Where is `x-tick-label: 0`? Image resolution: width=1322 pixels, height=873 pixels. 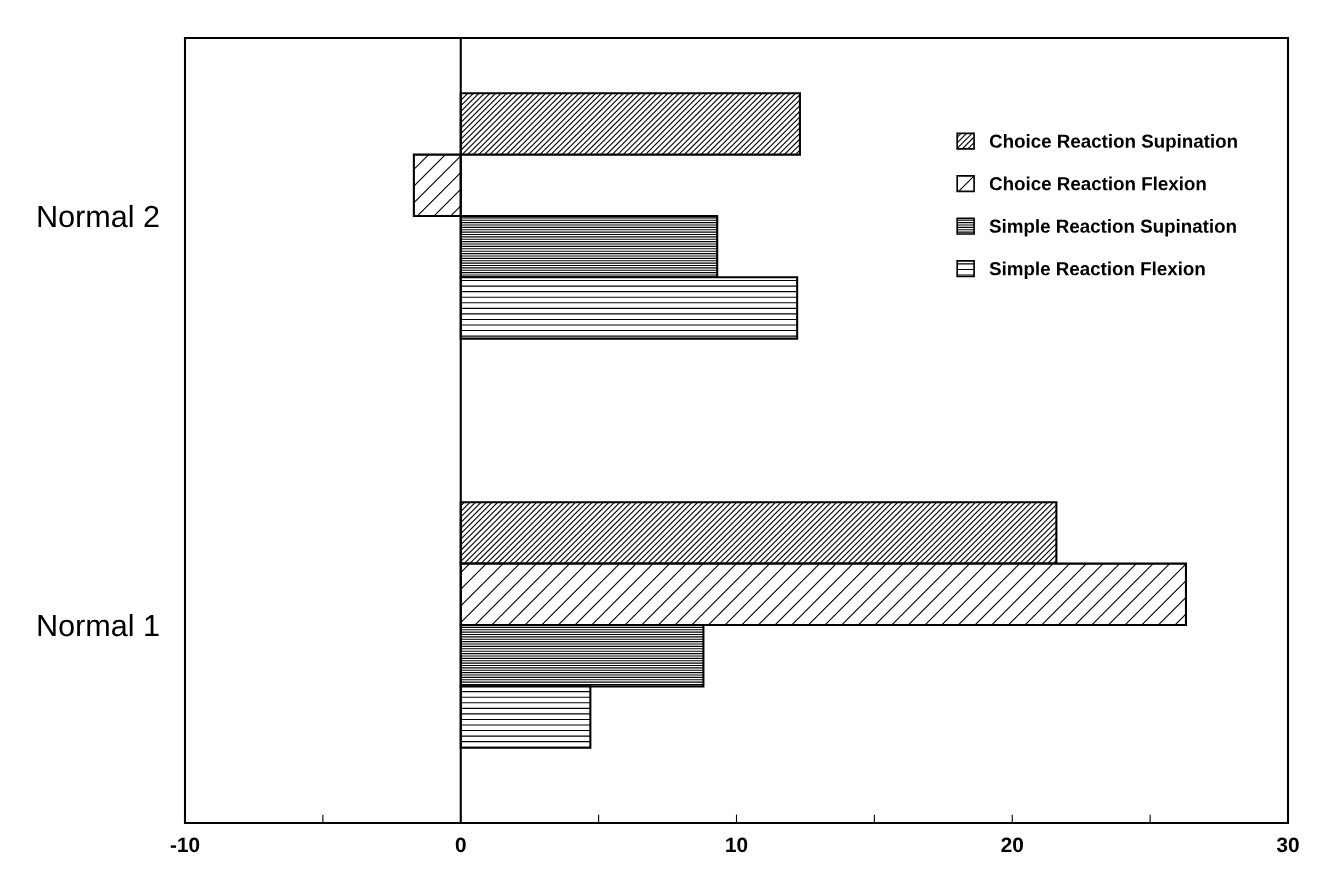
x-tick-label: 0 is located at coordinates (460, 845).